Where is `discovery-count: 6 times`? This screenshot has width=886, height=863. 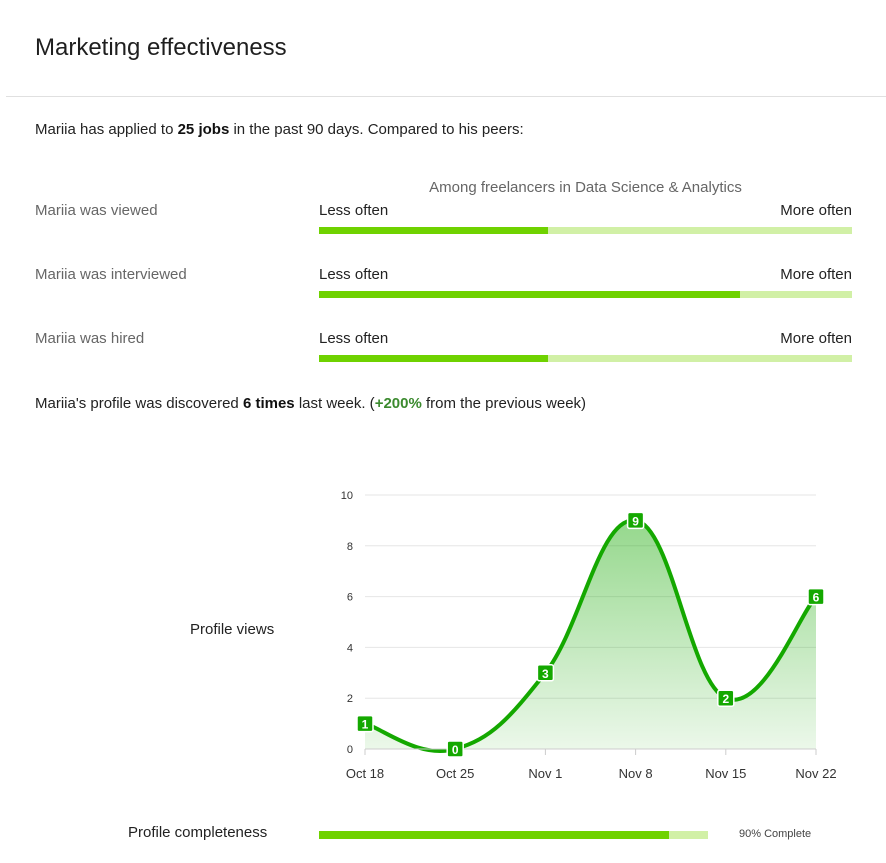 discovery-count: 6 times is located at coordinates (268, 403).